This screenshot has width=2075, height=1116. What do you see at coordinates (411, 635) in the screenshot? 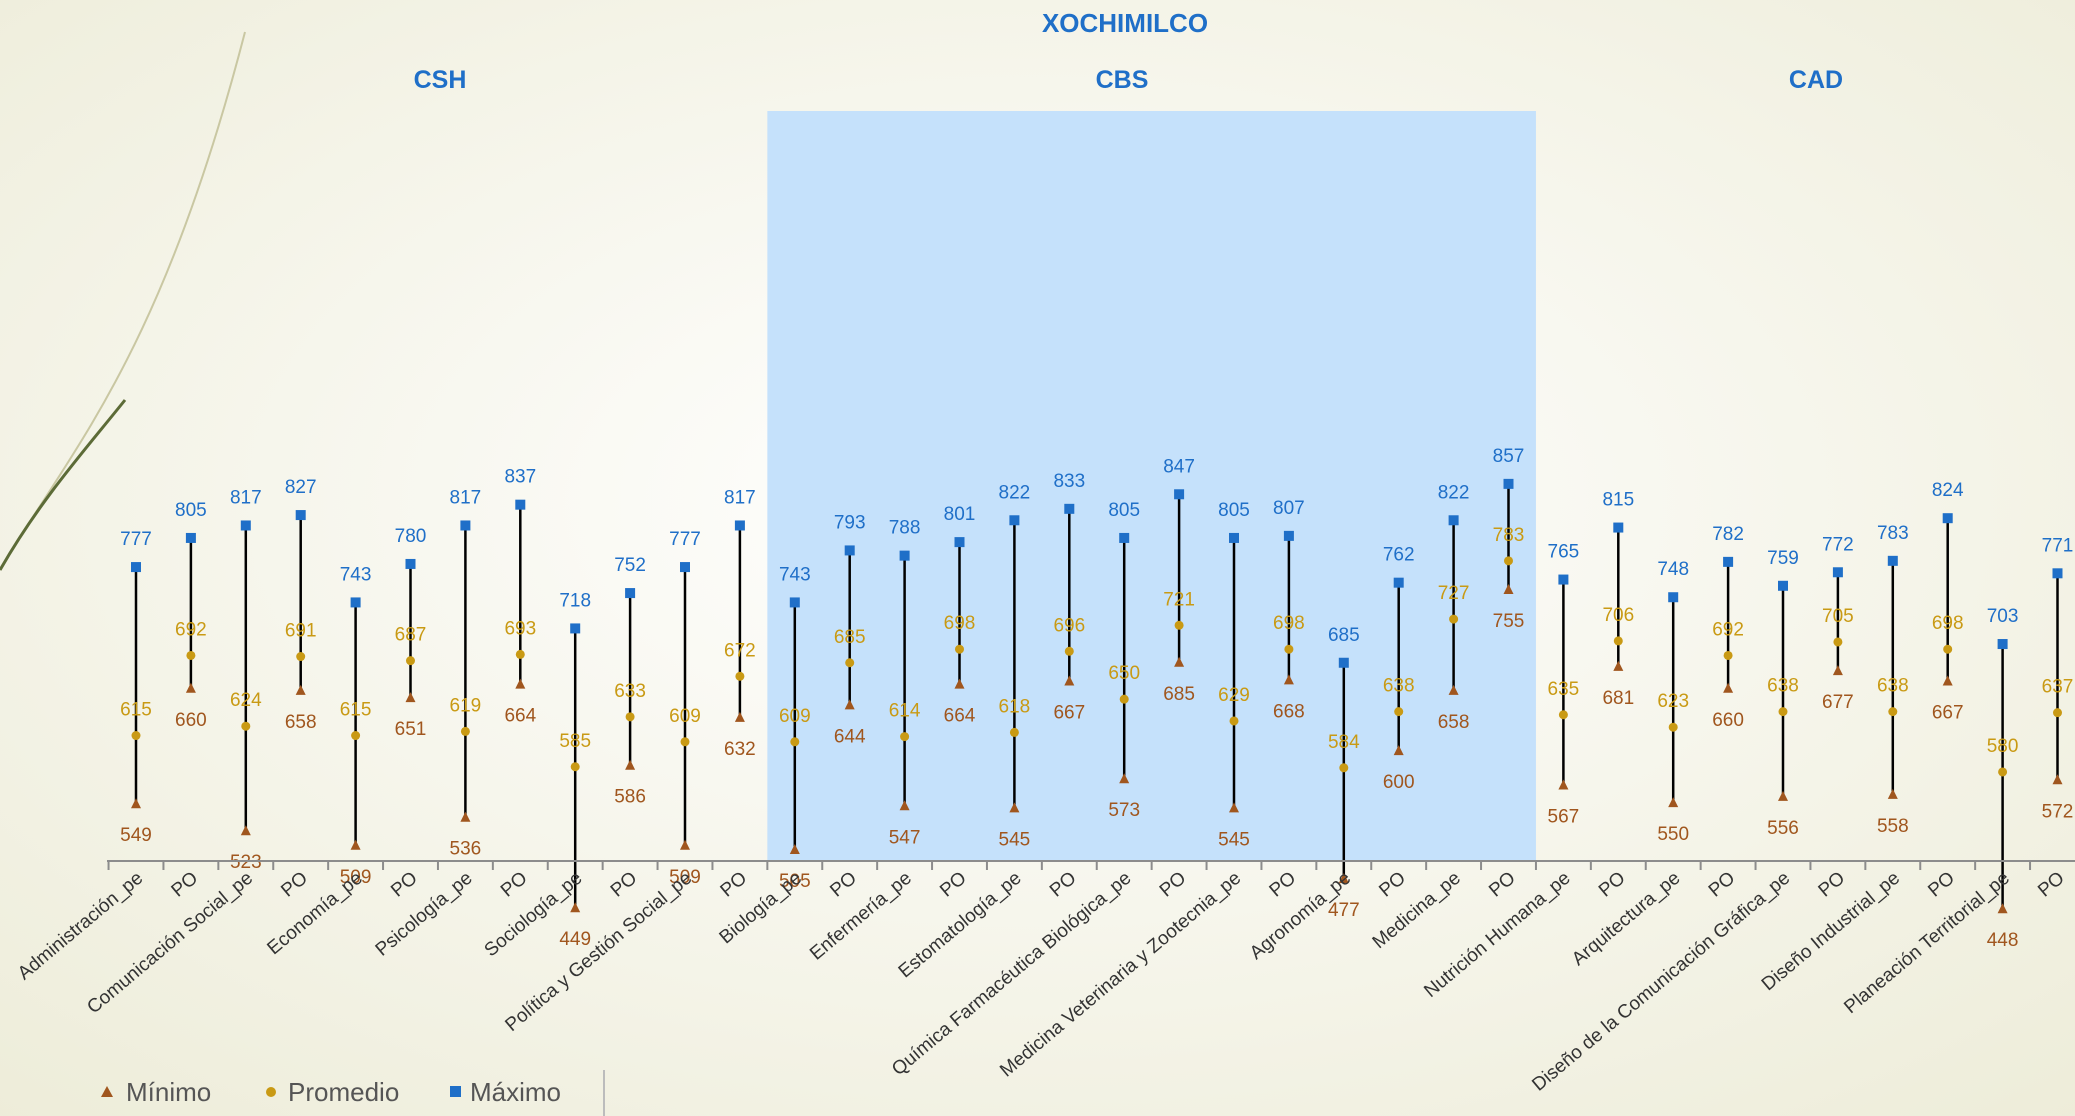
I see `promedio-label-5: 687` at bounding box center [411, 635].